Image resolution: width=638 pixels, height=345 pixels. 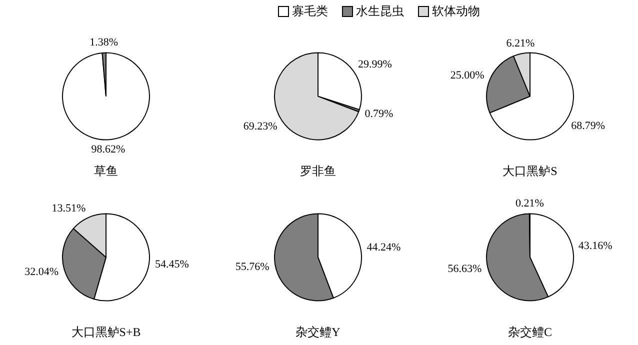 What do you see at coordinates (104, 42) in the screenshot?
I see `data-label: 1.38%` at bounding box center [104, 42].